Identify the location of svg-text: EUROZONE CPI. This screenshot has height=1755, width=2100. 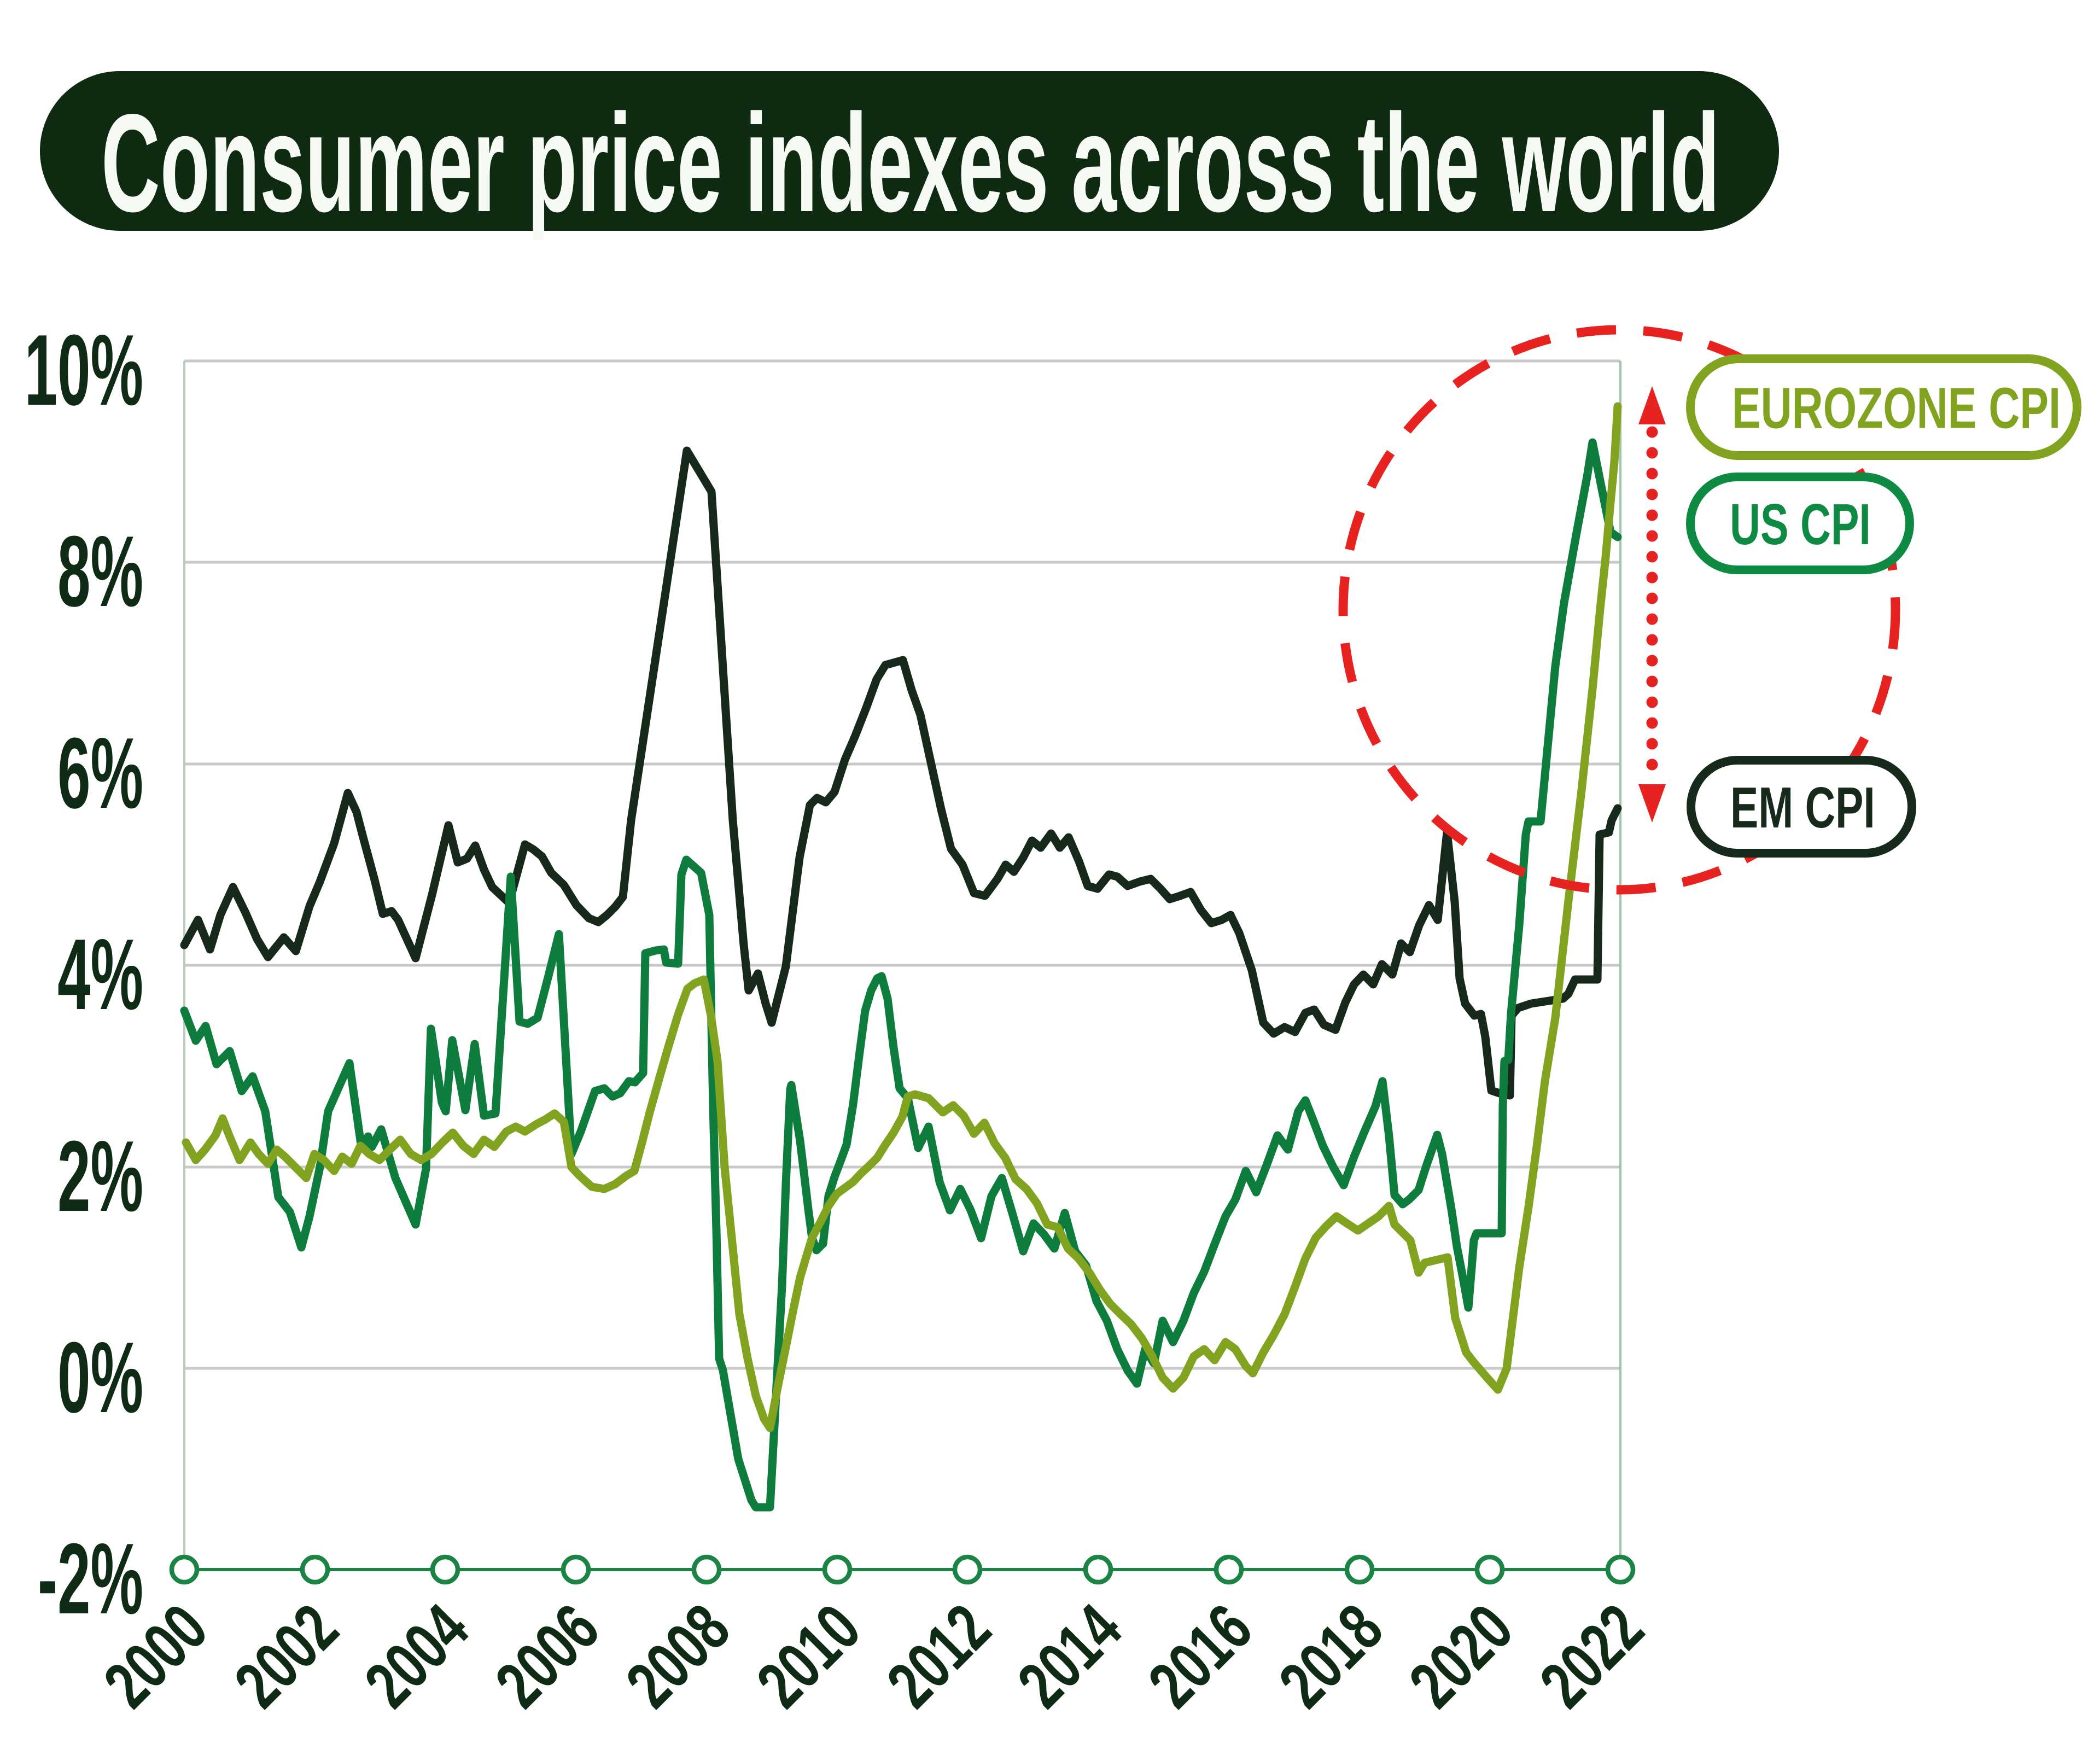
(1896, 407).